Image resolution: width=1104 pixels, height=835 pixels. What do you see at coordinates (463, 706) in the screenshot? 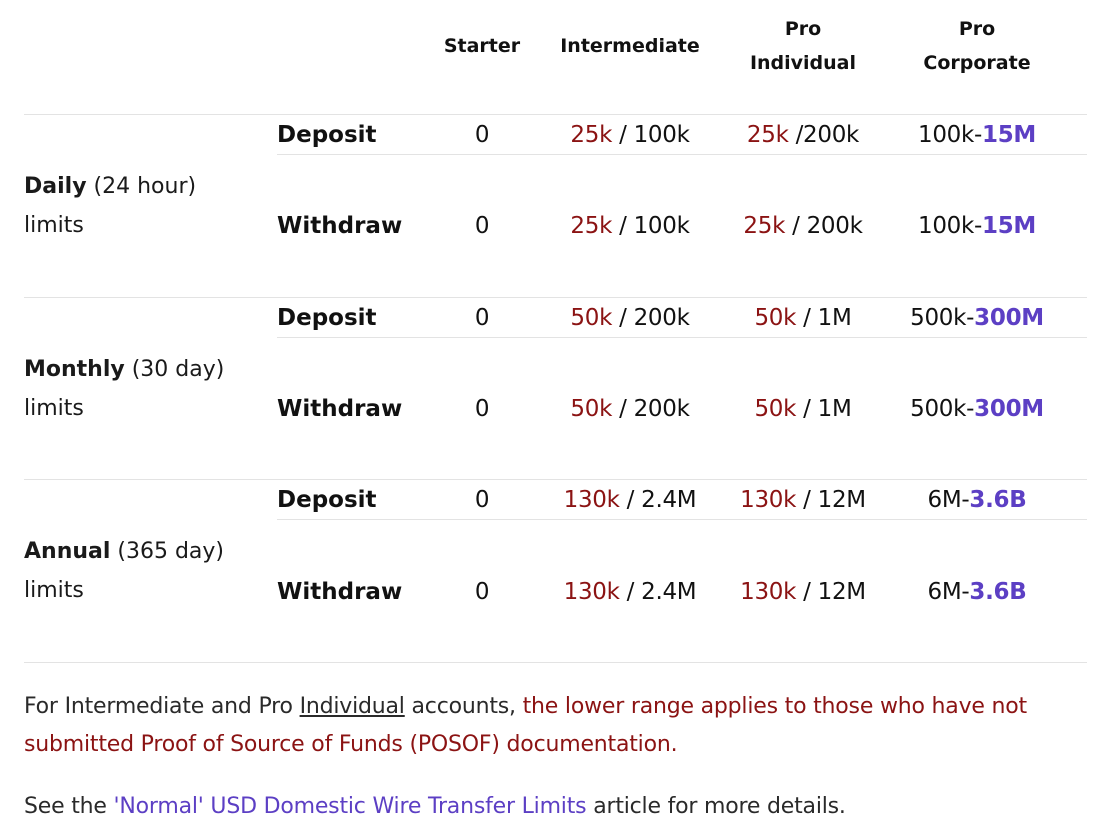
I see `footnote-posof-part2: accounts,` at bounding box center [463, 706].